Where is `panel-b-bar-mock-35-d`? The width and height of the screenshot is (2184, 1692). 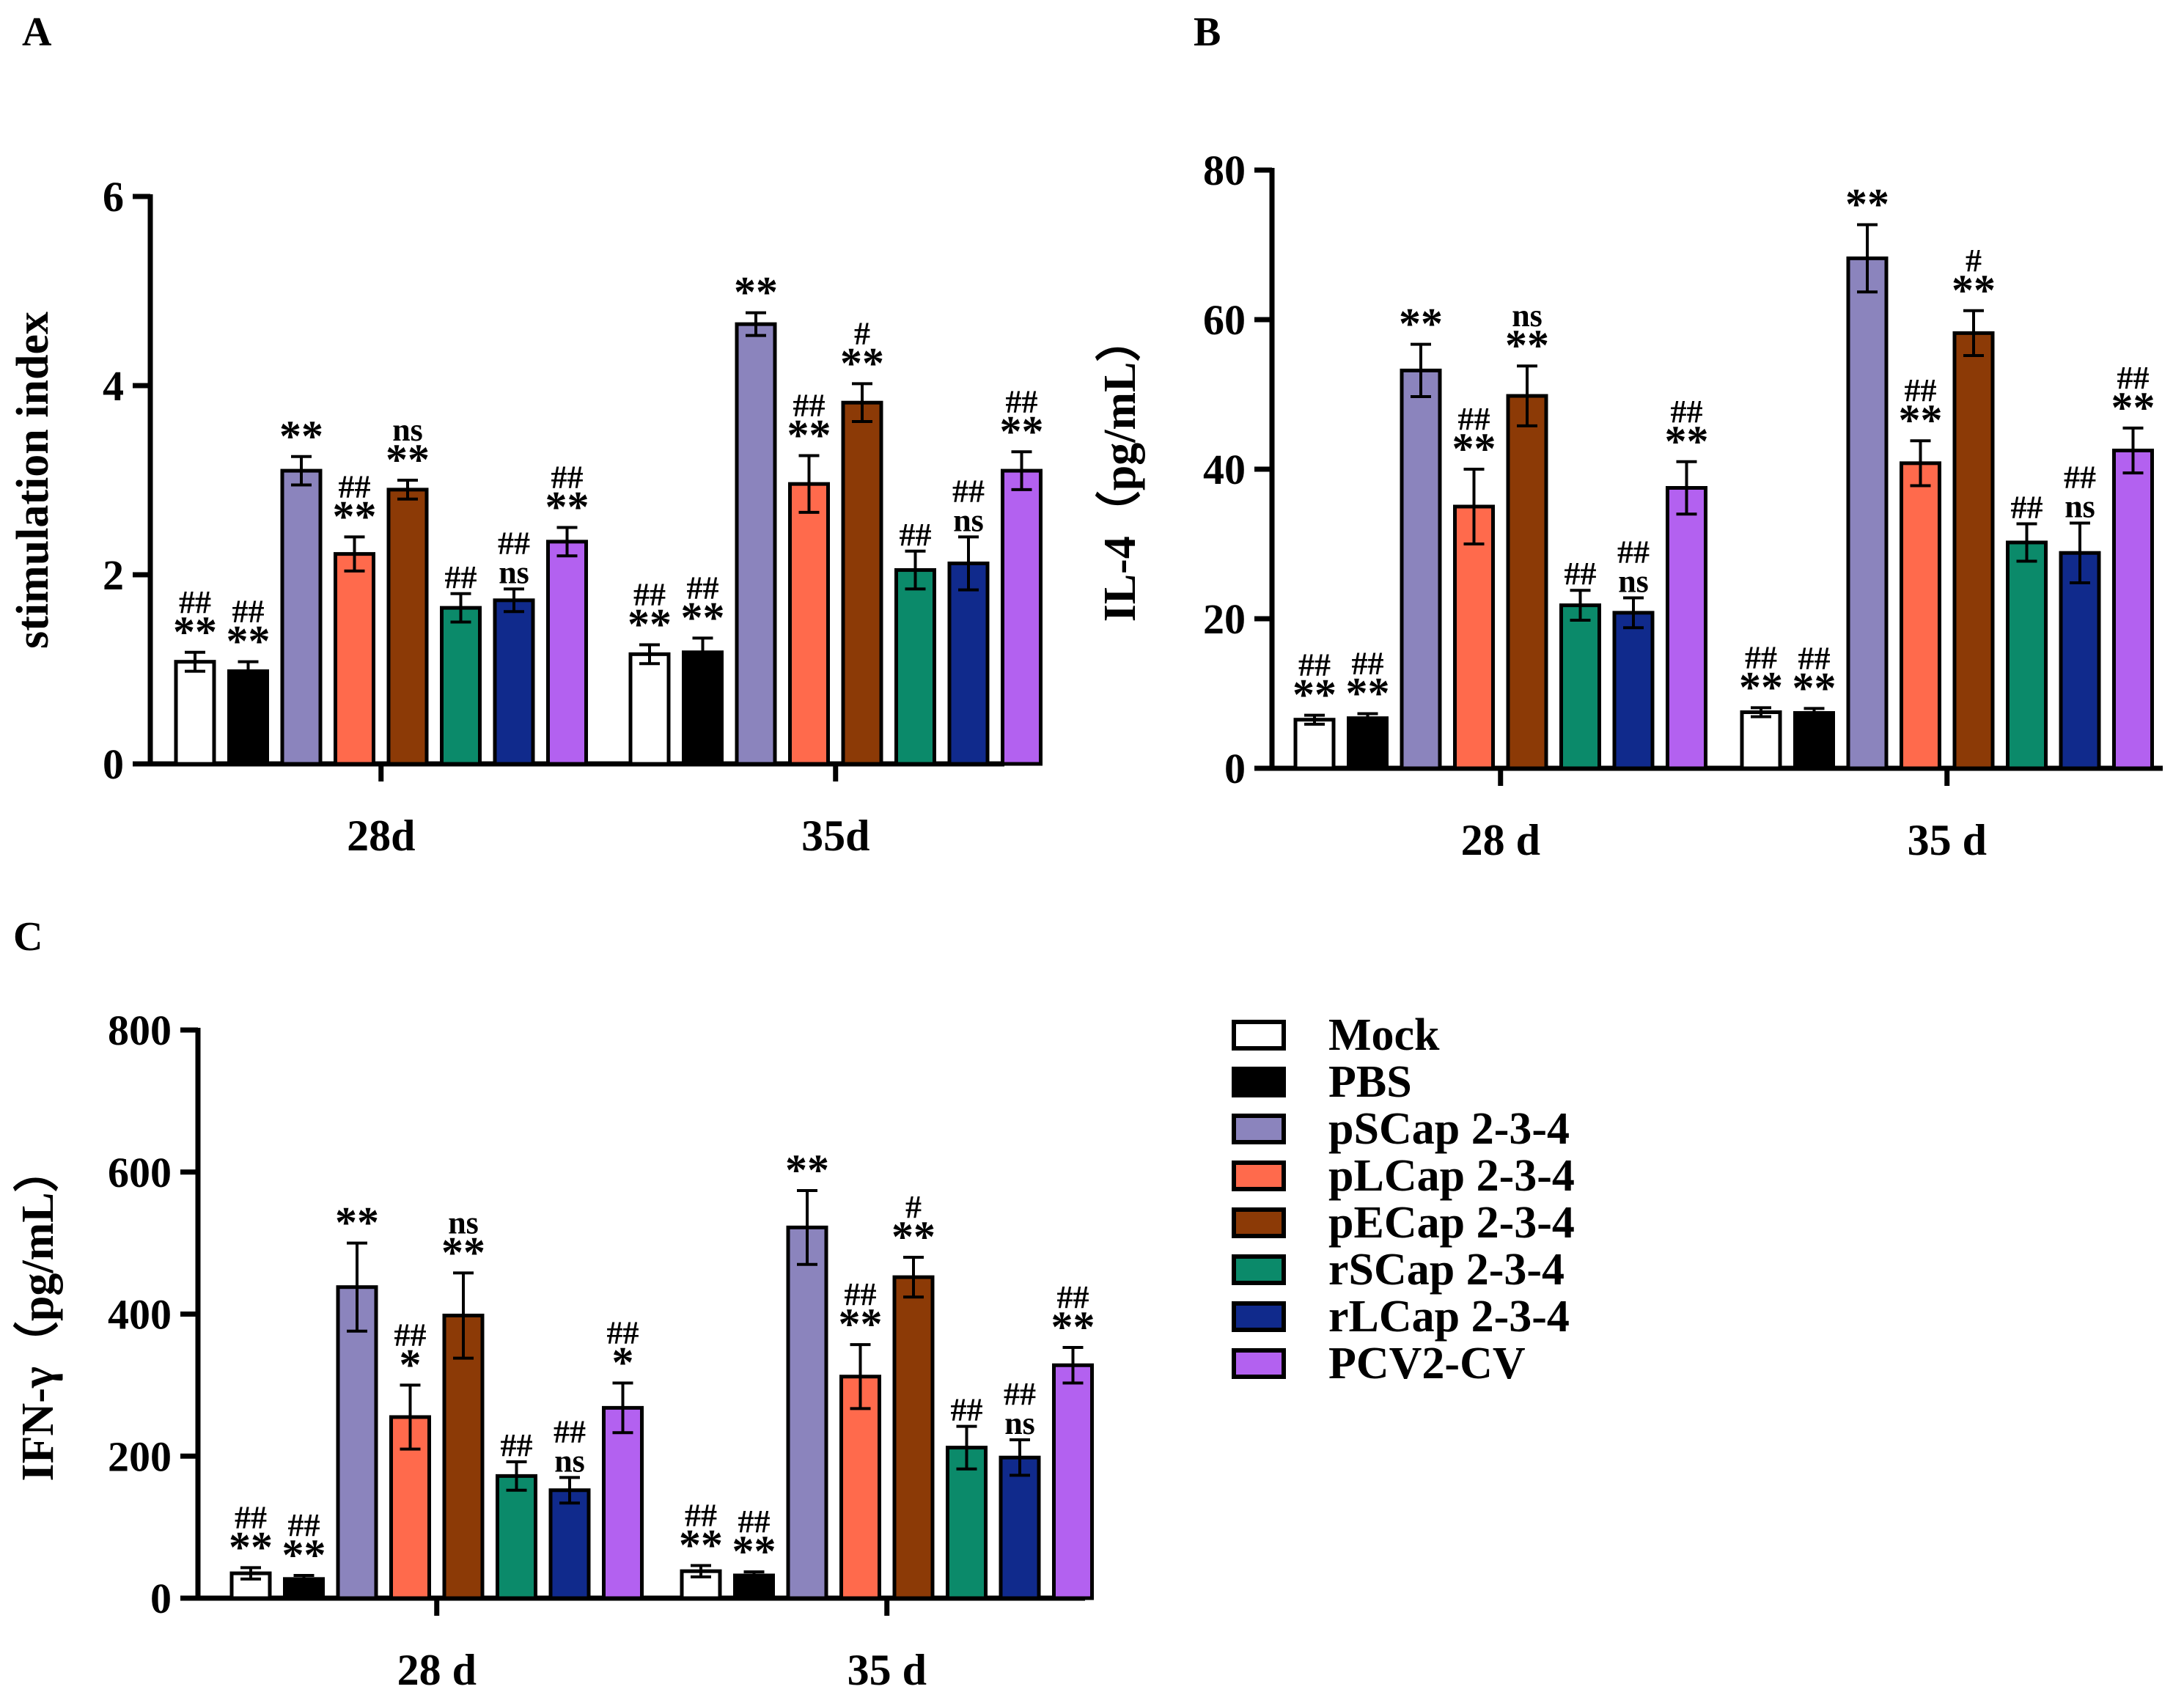
panel-b-bar-mock-35-d is located at coordinates (1761, 740).